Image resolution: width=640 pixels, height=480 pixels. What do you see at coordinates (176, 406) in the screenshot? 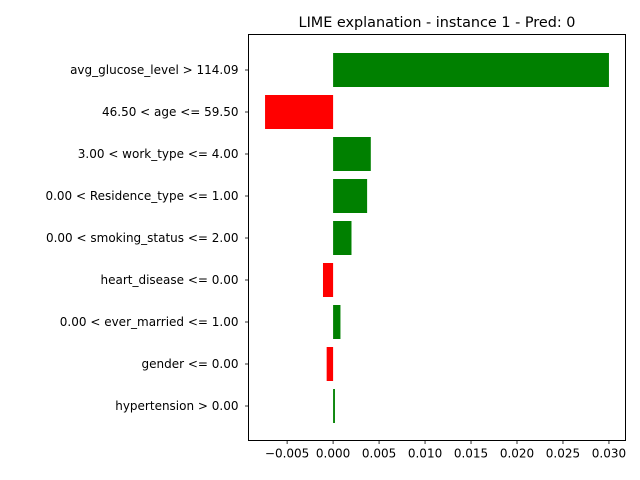
I see `y-tick-label: hypertension > 0.00` at bounding box center [176, 406].